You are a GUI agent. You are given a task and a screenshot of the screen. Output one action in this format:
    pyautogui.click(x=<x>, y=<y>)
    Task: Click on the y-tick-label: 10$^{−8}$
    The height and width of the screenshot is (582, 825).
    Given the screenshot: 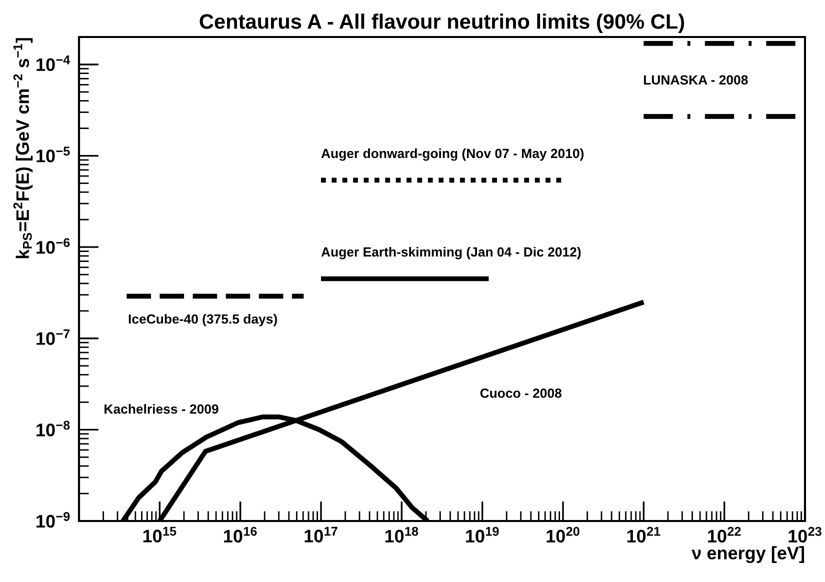 What is the action you would take?
    pyautogui.click(x=53, y=428)
    